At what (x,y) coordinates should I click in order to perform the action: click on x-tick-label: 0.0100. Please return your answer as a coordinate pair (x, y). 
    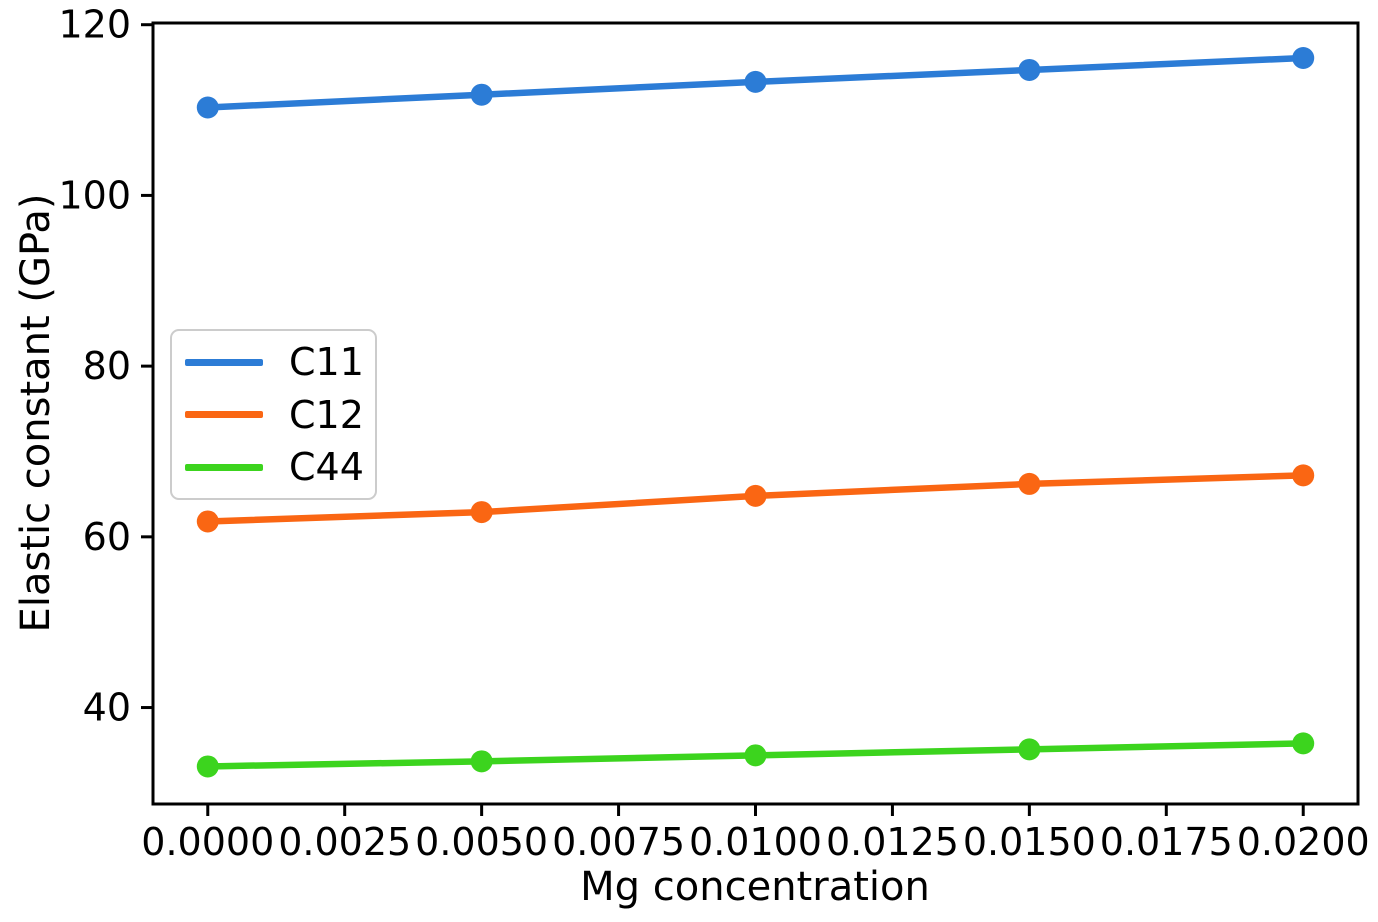
    Looking at the image, I should click on (755, 842).